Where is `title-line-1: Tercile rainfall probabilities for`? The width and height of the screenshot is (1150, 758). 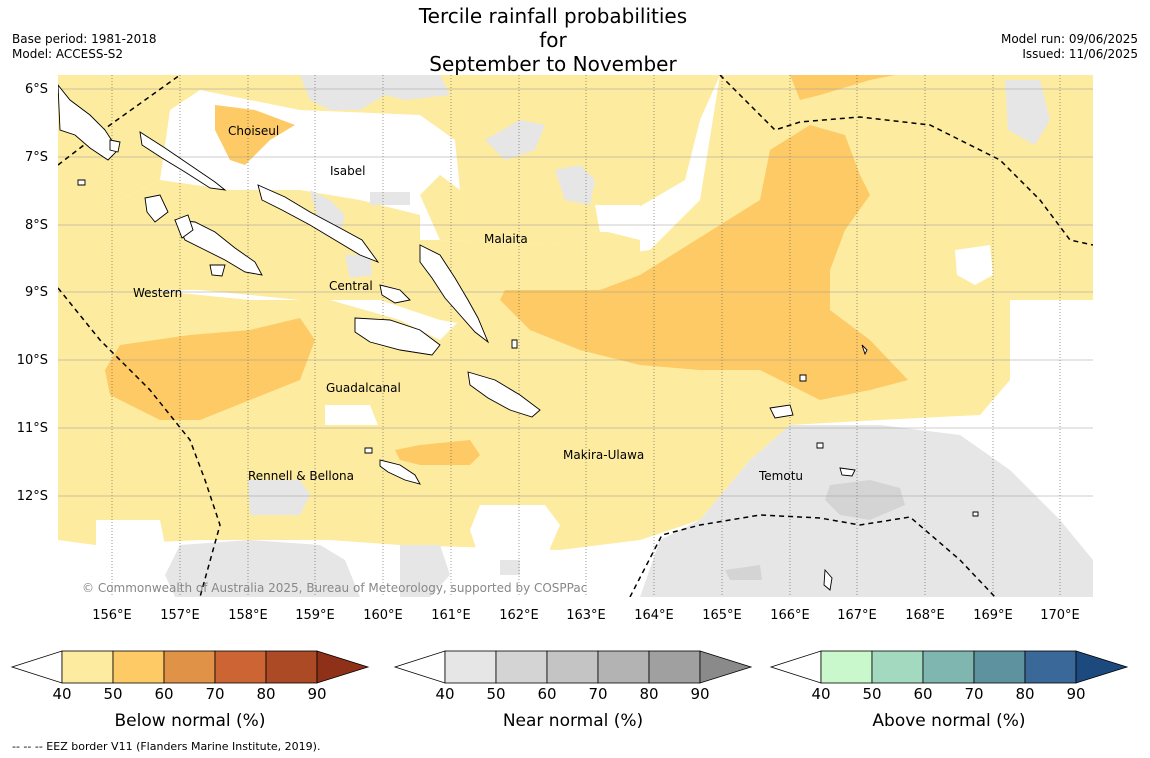
title-line-1: Tercile rainfall probabilities for is located at coordinates (553, 28).